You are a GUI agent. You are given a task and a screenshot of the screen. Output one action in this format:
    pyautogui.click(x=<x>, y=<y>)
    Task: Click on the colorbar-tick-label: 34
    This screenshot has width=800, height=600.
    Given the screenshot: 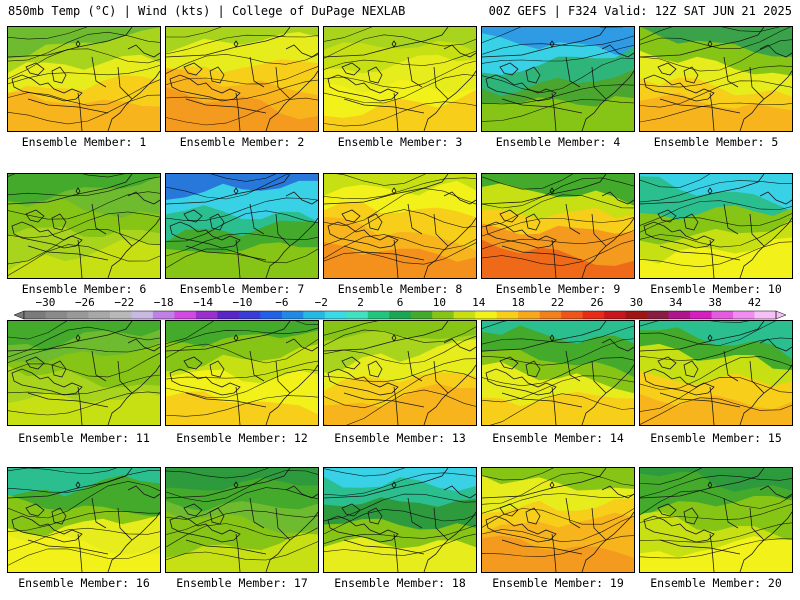 What is the action you would take?
    pyautogui.click(x=676, y=302)
    